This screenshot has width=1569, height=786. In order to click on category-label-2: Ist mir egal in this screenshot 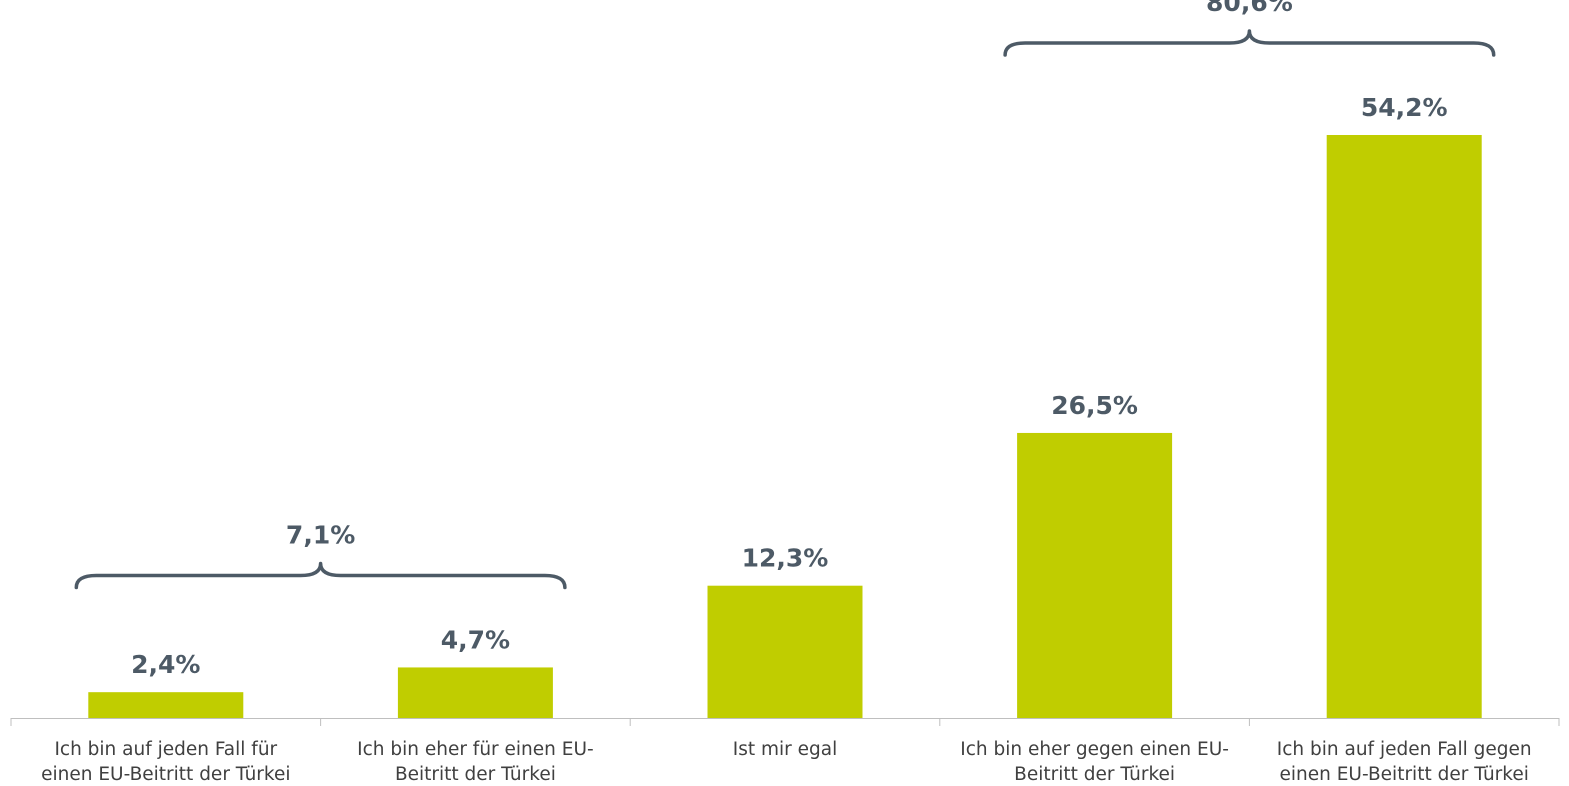, I will do `click(785, 749)`.